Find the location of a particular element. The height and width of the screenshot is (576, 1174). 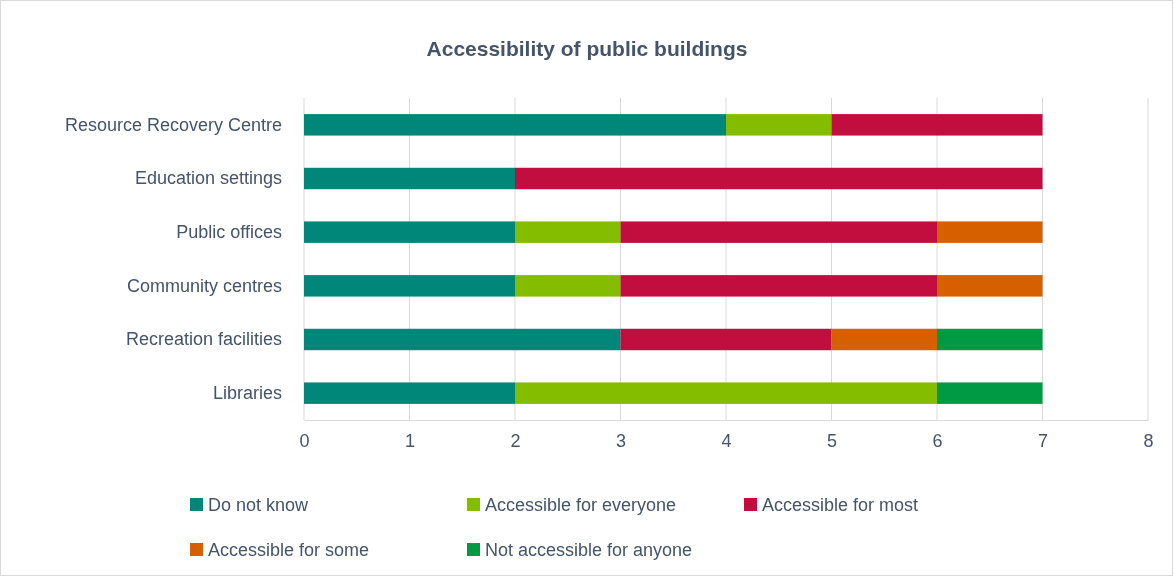

x-tick-label: 4 is located at coordinates (726, 440).